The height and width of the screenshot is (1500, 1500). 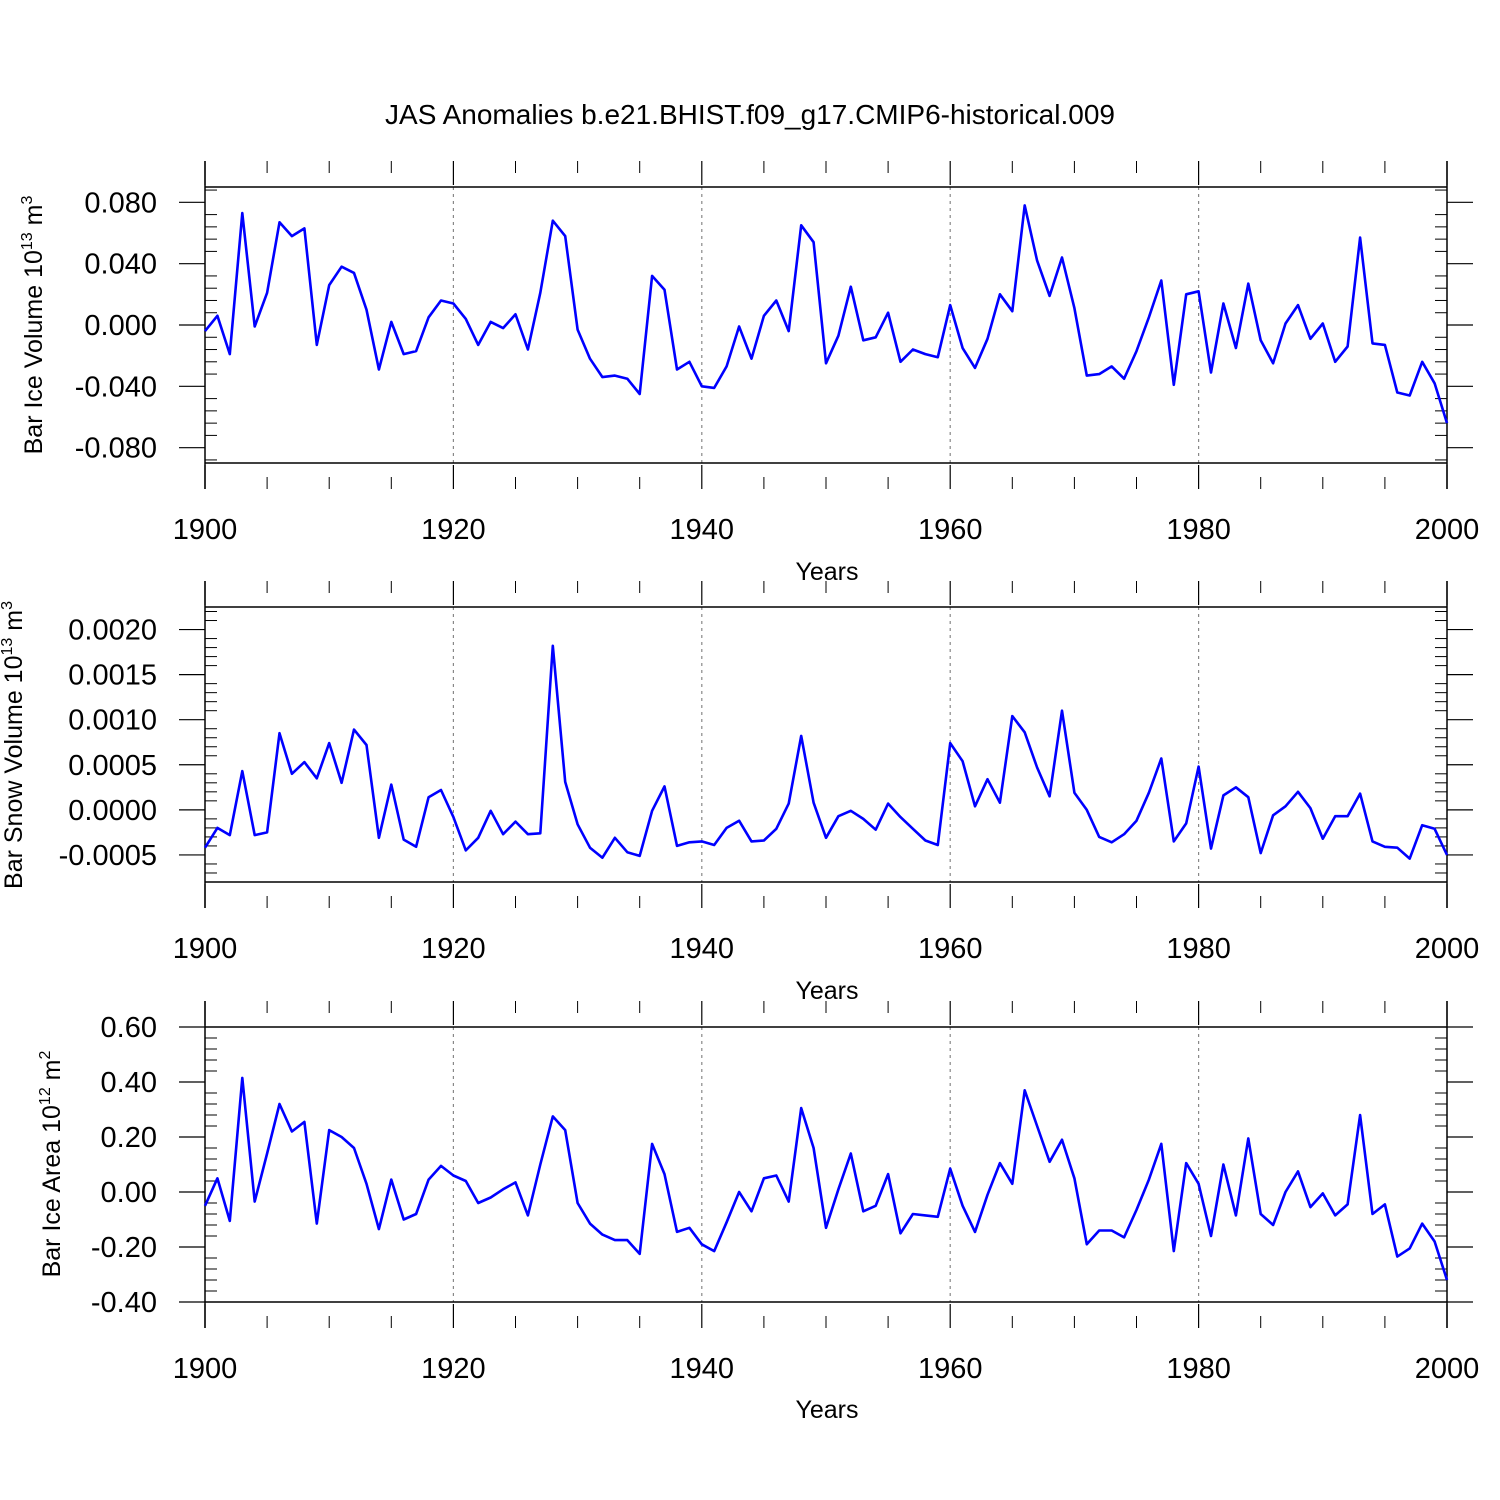 I want to click on ice-volume-xtick-label-2000: 2000, so click(x=1447, y=530).